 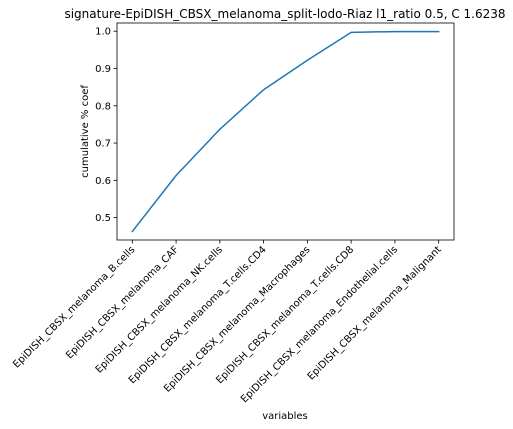 What do you see at coordinates (103, 32) in the screenshot?
I see `y-tick-label: 1.0` at bounding box center [103, 32].